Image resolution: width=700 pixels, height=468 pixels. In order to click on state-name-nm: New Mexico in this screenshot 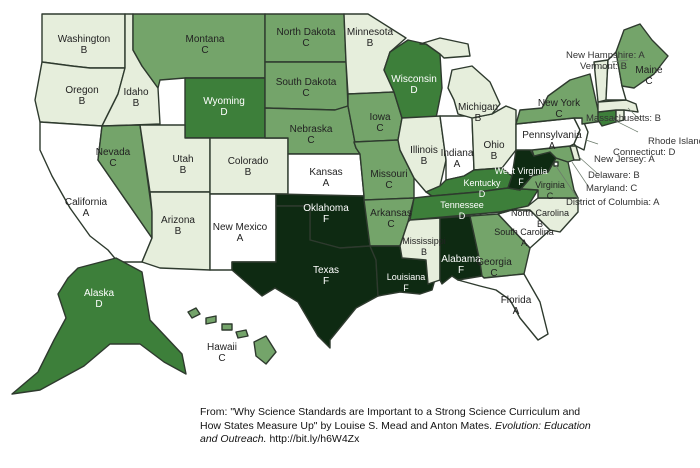, I will do `click(240, 227)`.